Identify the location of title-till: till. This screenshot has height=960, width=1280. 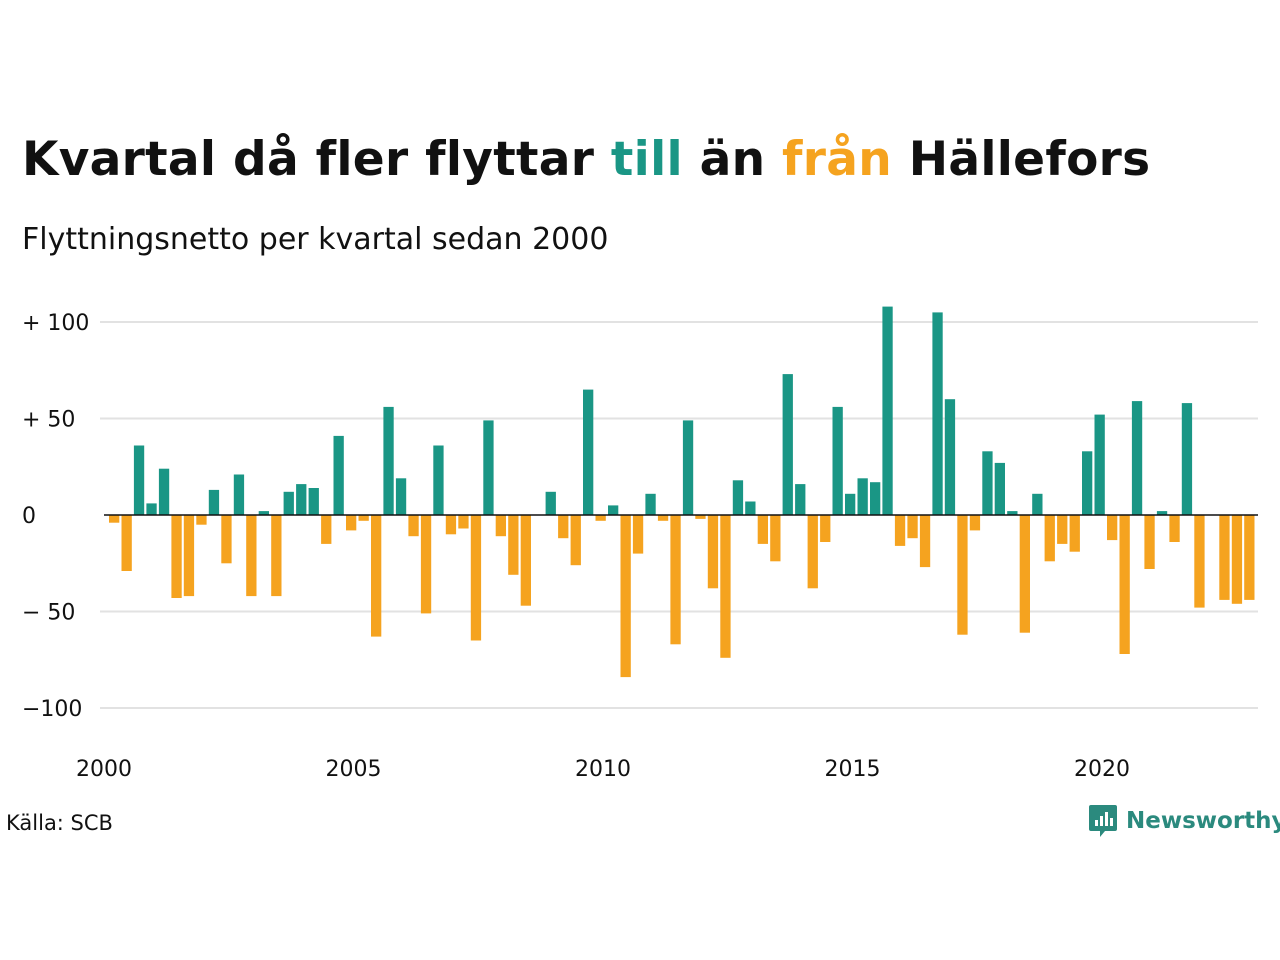
(646, 159).